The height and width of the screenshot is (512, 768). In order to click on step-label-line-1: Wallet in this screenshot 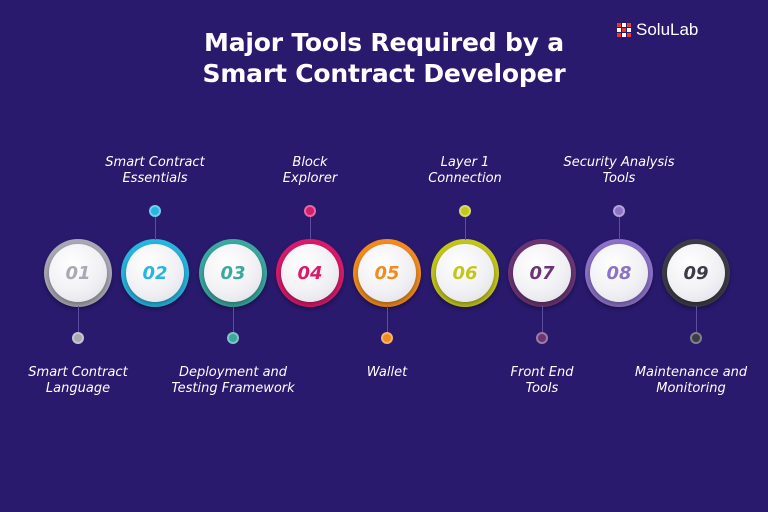, I will do `click(387, 372)`.